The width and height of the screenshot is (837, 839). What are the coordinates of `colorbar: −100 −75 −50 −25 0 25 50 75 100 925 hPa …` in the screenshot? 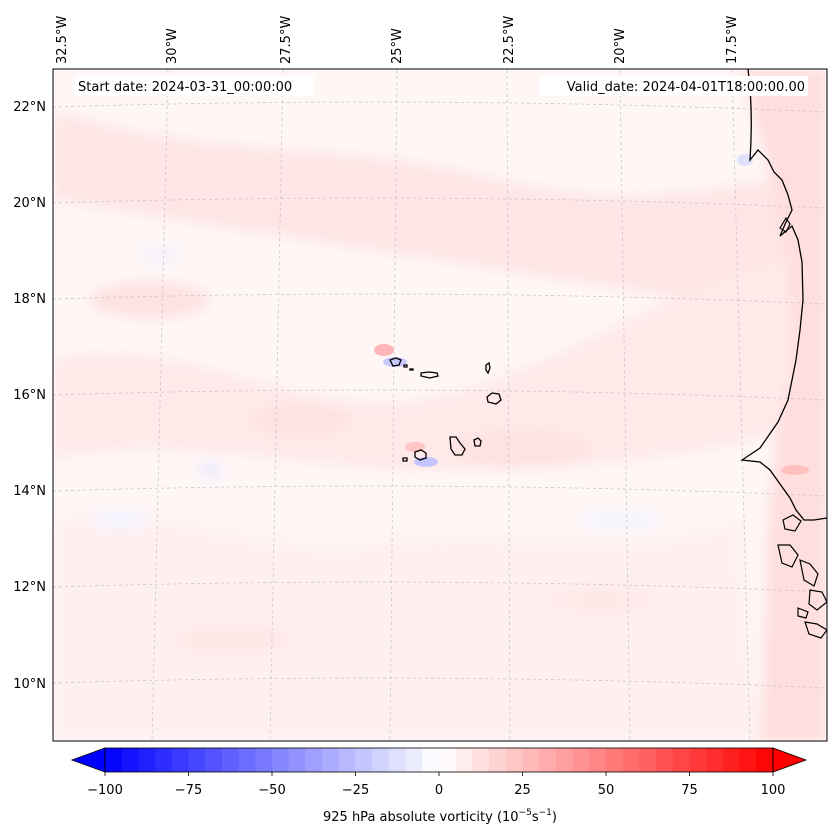 It's located at (439, 786).